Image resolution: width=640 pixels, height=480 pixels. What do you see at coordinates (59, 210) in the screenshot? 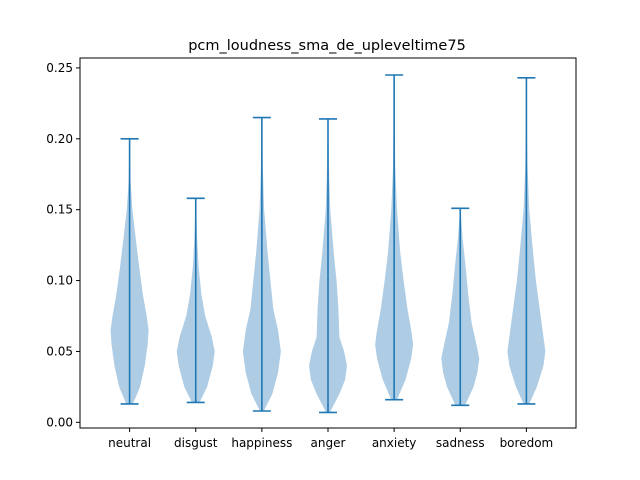
I see `y-tick-label: 0.15` at bounding box center [59, 210].